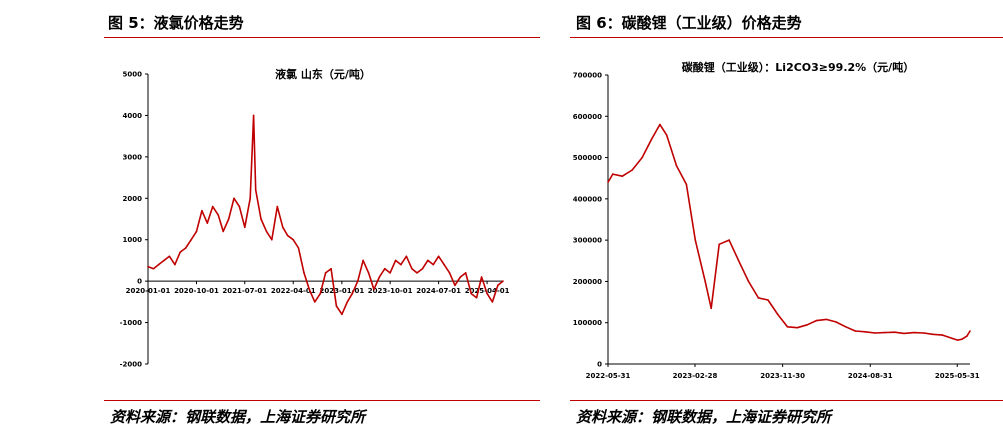 This screenshot has width=1003, height=430. I want to click on x-tick-label: 2022-05-31, so click(608, 376).